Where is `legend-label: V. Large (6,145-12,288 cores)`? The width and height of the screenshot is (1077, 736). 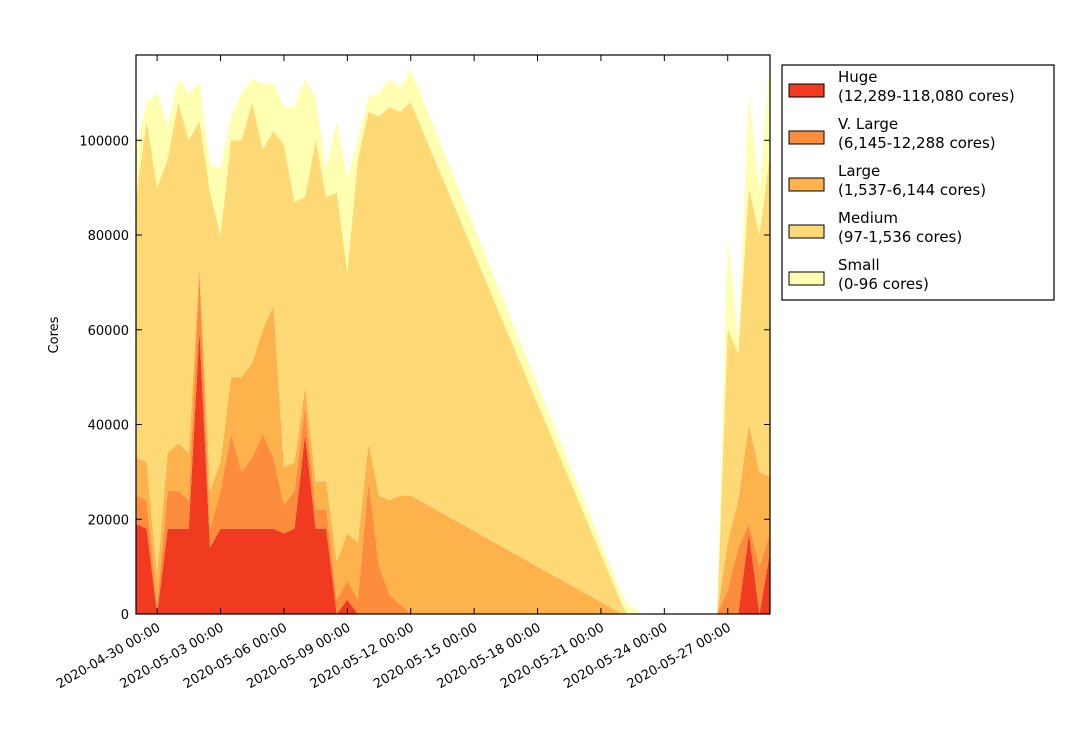 legend-label: V. Large (6,145-12,288 cores) is located at coordinates (917, 133).